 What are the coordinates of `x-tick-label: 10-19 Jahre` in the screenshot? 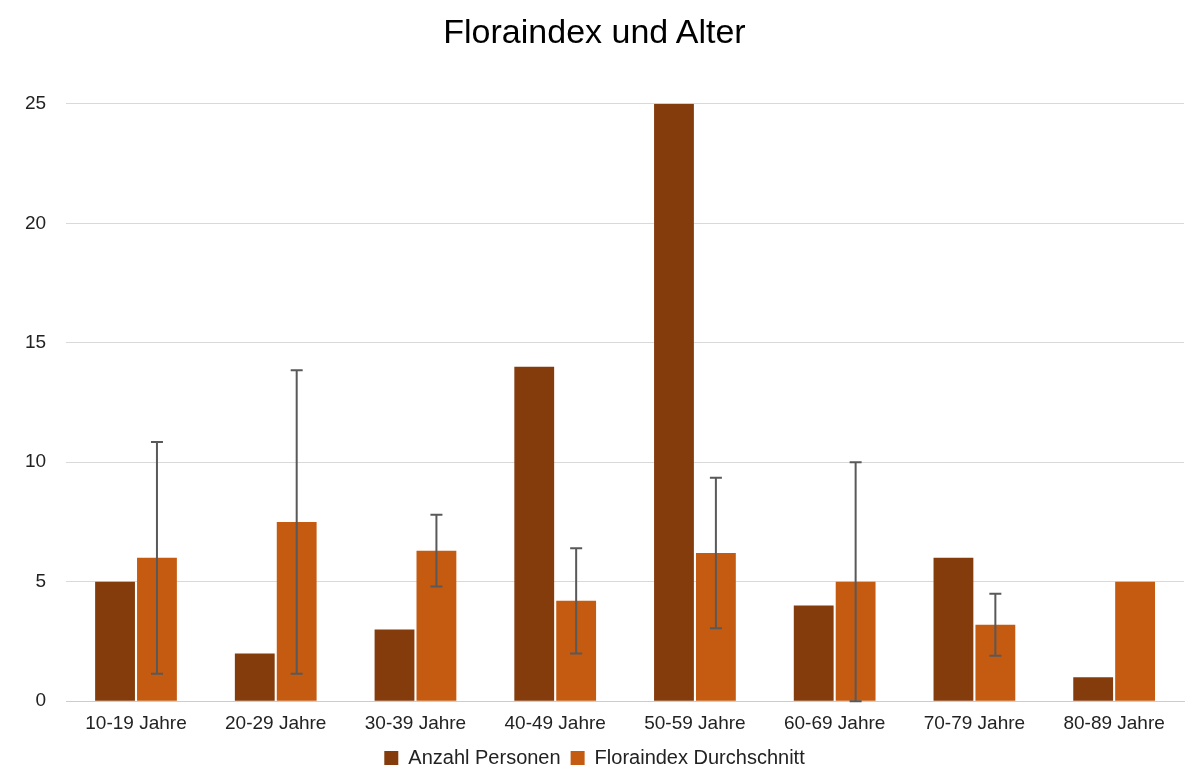 It's located at (136, 722).